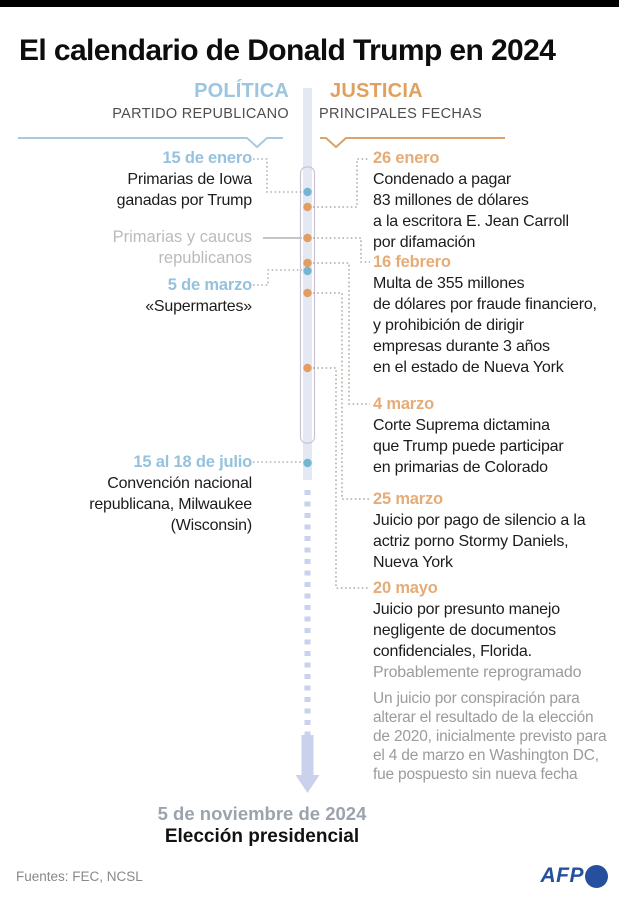  Describe the element at coordinates (341, 333) in the screenshot. I see `connector-4-marzo` at that location.